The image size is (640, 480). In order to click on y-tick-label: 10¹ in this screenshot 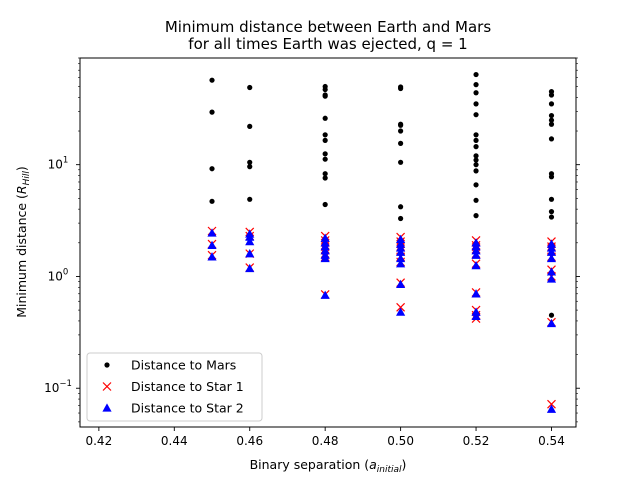, I will do `click(58, 164)`.